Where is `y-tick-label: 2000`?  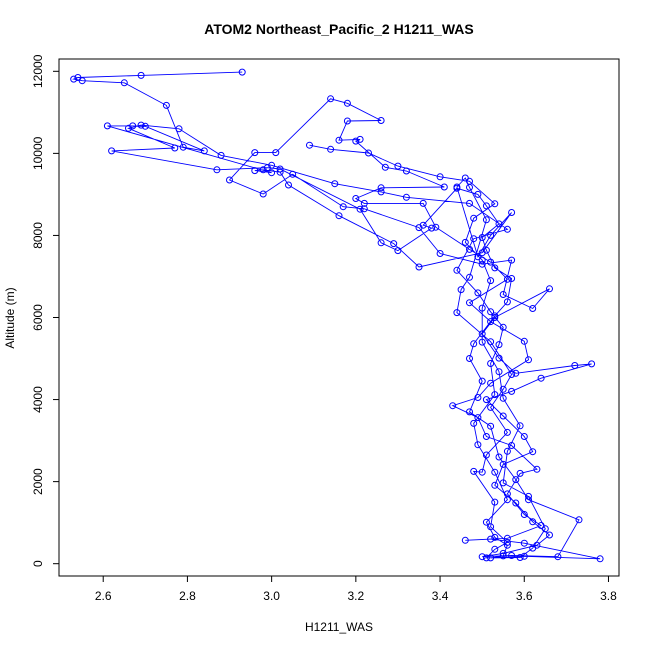
y-tick-label: 2000 is located at coordinates (38, 481).